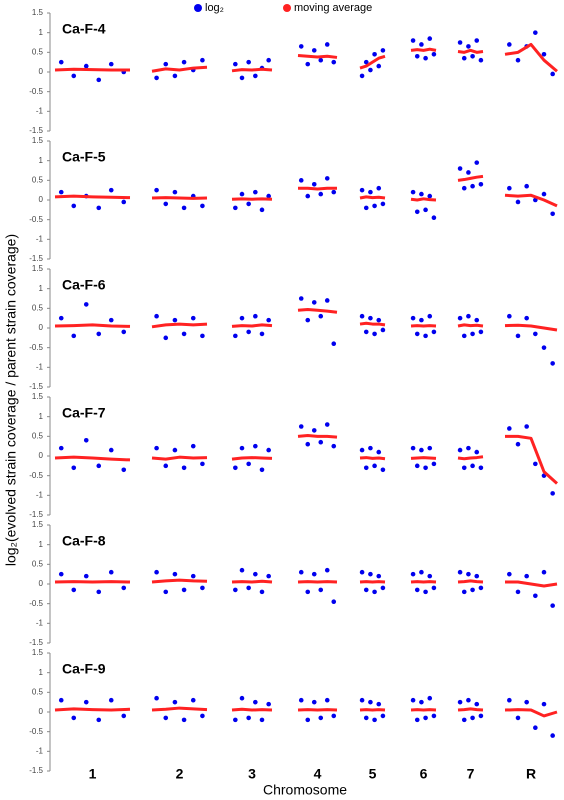 The width and height of the screenshot is (564, 800). I want to click on y-tick-label: -0.5, so click(36, 347).